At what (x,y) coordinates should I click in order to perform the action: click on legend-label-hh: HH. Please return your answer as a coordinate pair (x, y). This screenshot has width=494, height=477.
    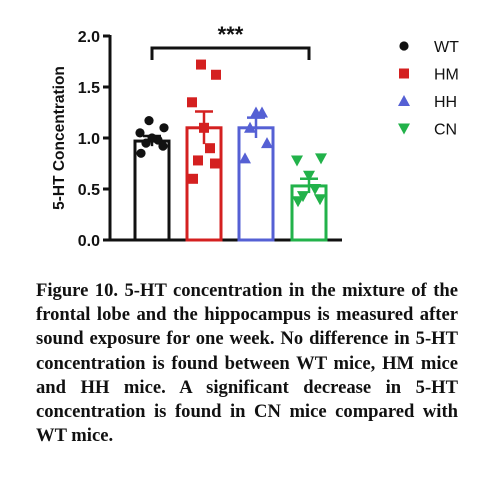
    Looking at the image, I should click on (445, 102).